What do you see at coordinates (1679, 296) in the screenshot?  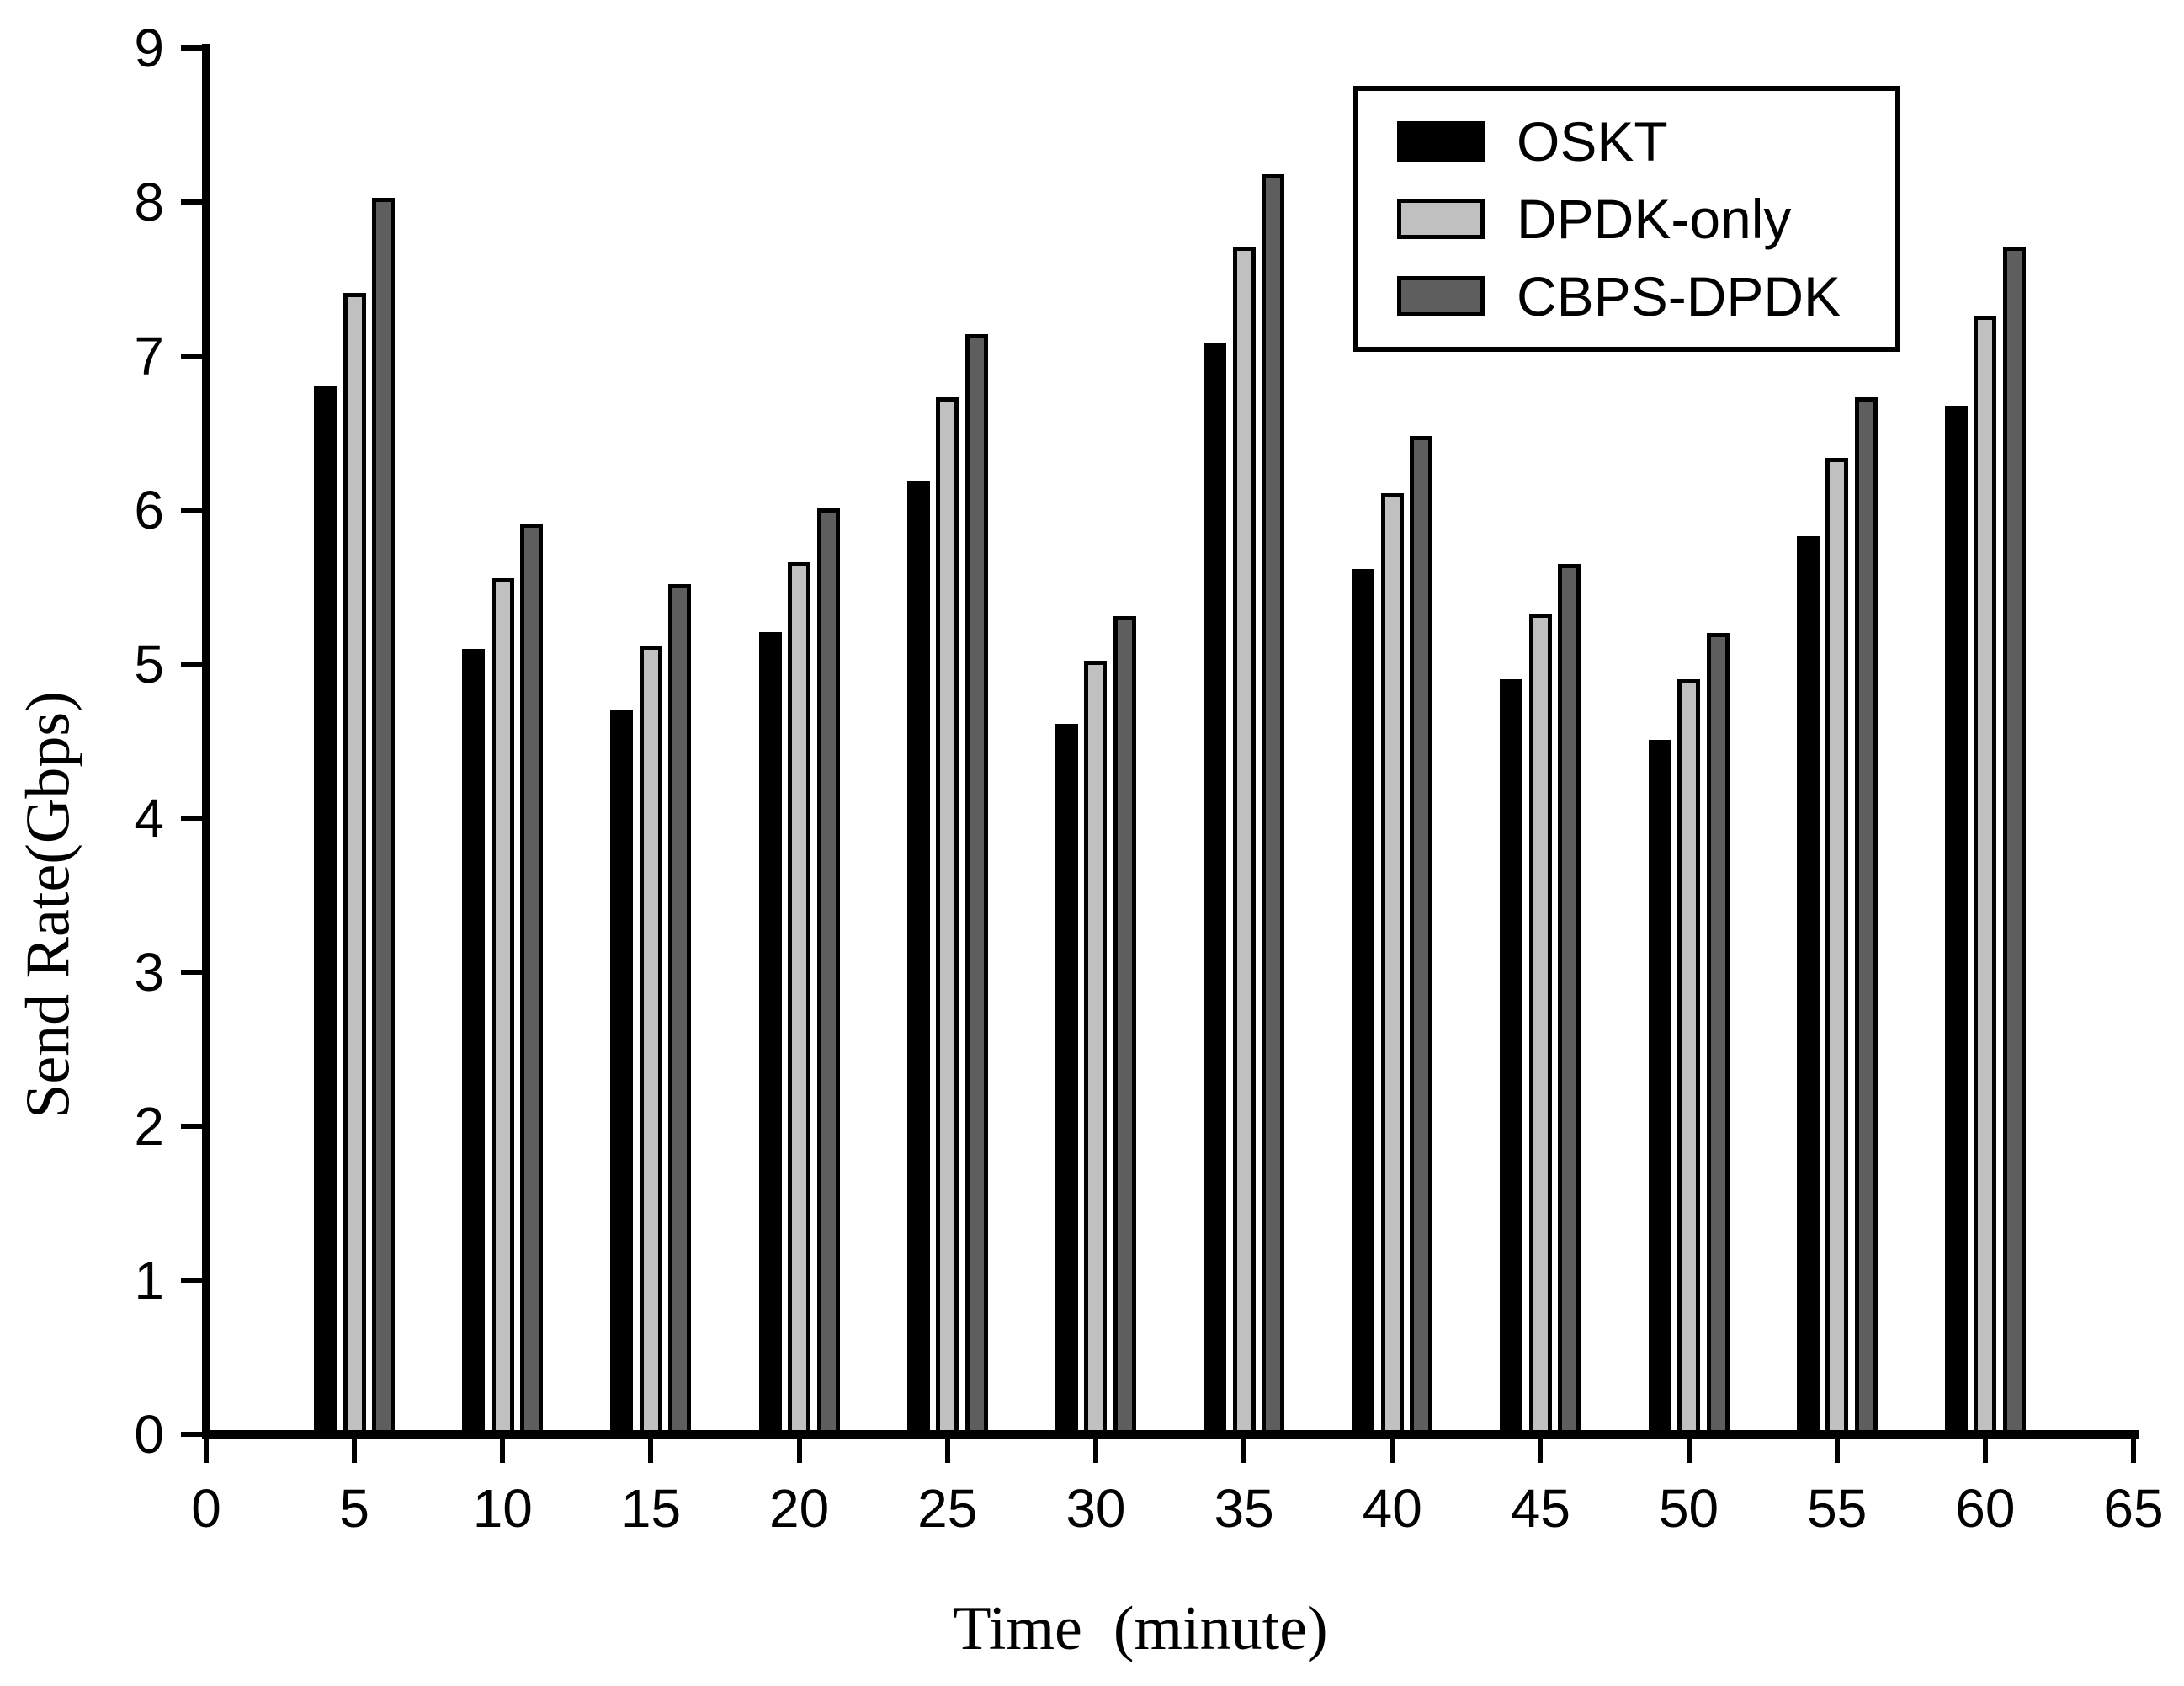 I see `legend-label: CBPS-DPDK` at bounding box center [1679, 296].